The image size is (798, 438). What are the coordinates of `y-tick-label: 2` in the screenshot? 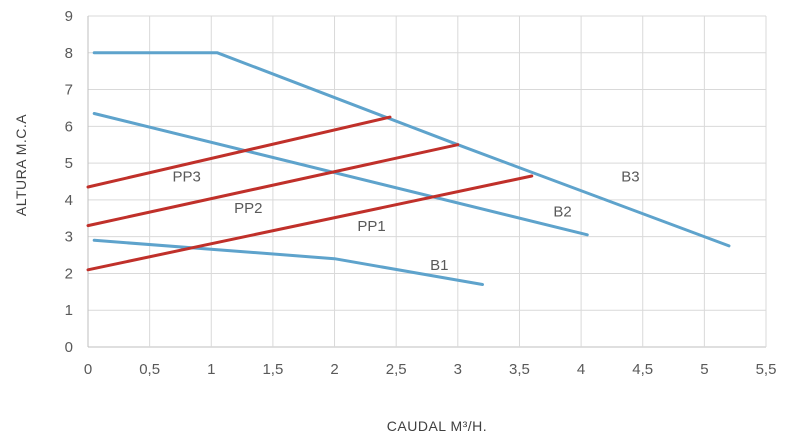 It's located at (69, 273).